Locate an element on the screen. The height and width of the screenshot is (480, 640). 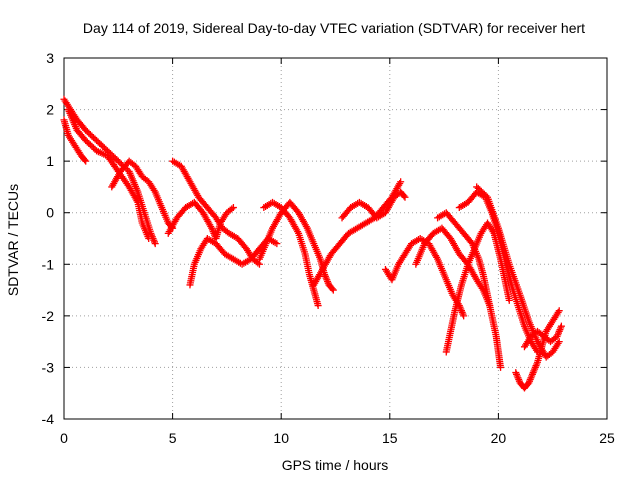
y-tick-label: -4 is located at coordinates (48, 419).